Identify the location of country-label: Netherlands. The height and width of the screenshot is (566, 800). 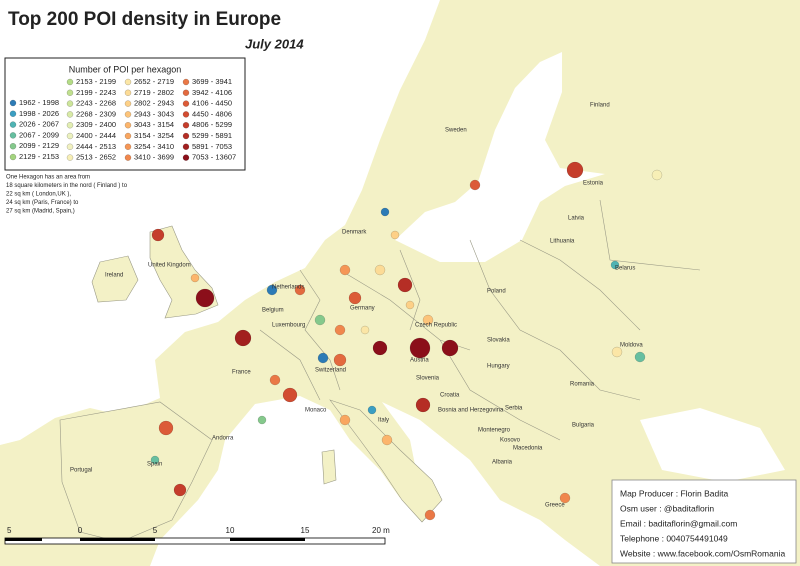
(288, 288).